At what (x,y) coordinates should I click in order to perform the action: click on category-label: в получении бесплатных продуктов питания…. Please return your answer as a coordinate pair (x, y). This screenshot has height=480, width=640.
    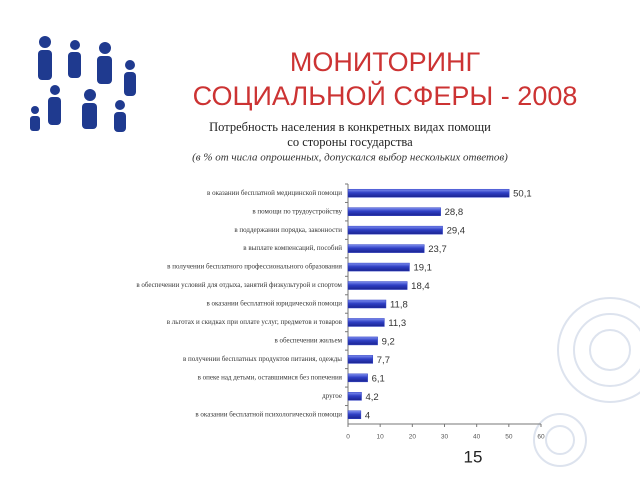
    Looking at the image, I should click on (262, 359).